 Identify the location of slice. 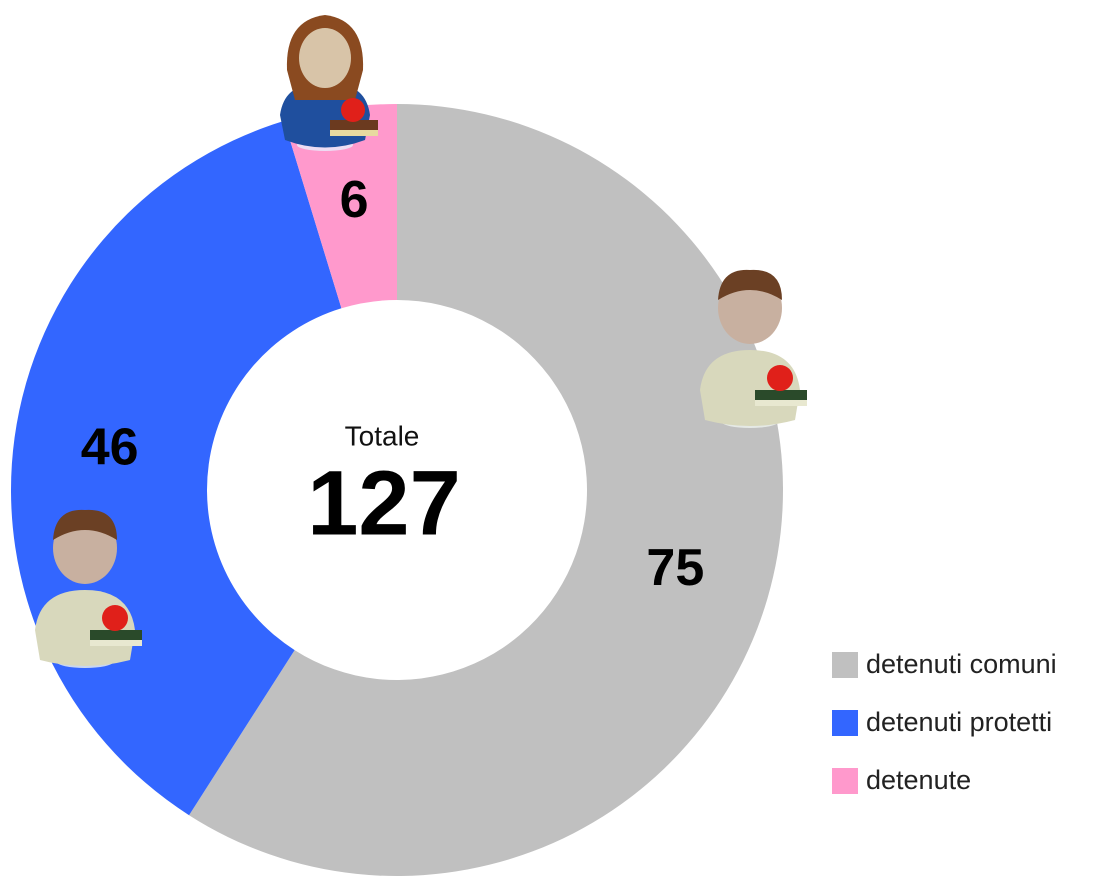
(340, 206).